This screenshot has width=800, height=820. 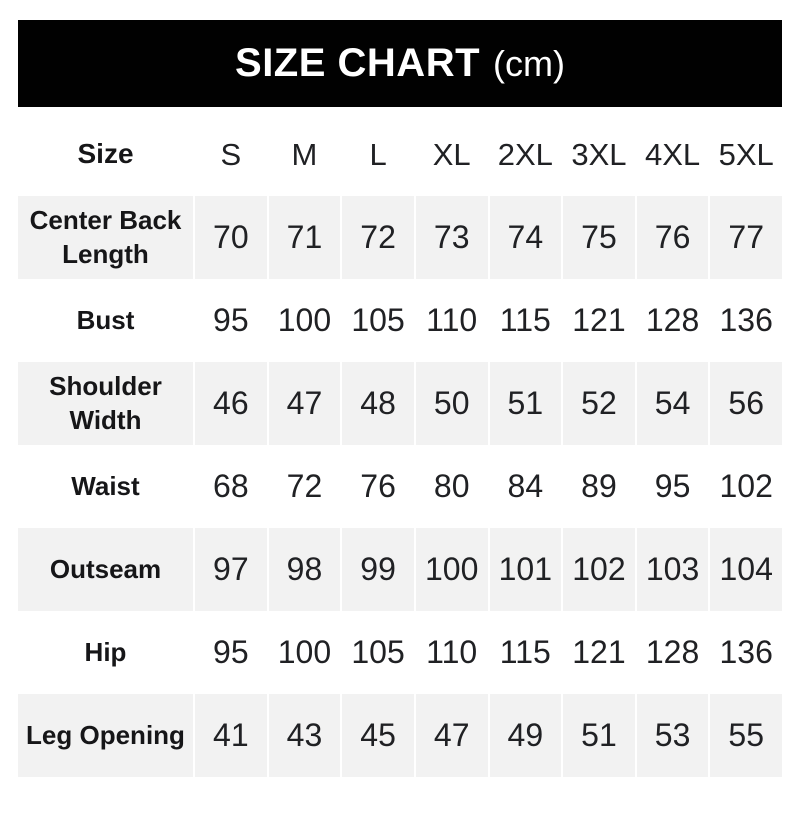 What do you see at coordinates (451, 486) in the screenshot?
I see `value-cell: 80` at bounding box center [451, 486].